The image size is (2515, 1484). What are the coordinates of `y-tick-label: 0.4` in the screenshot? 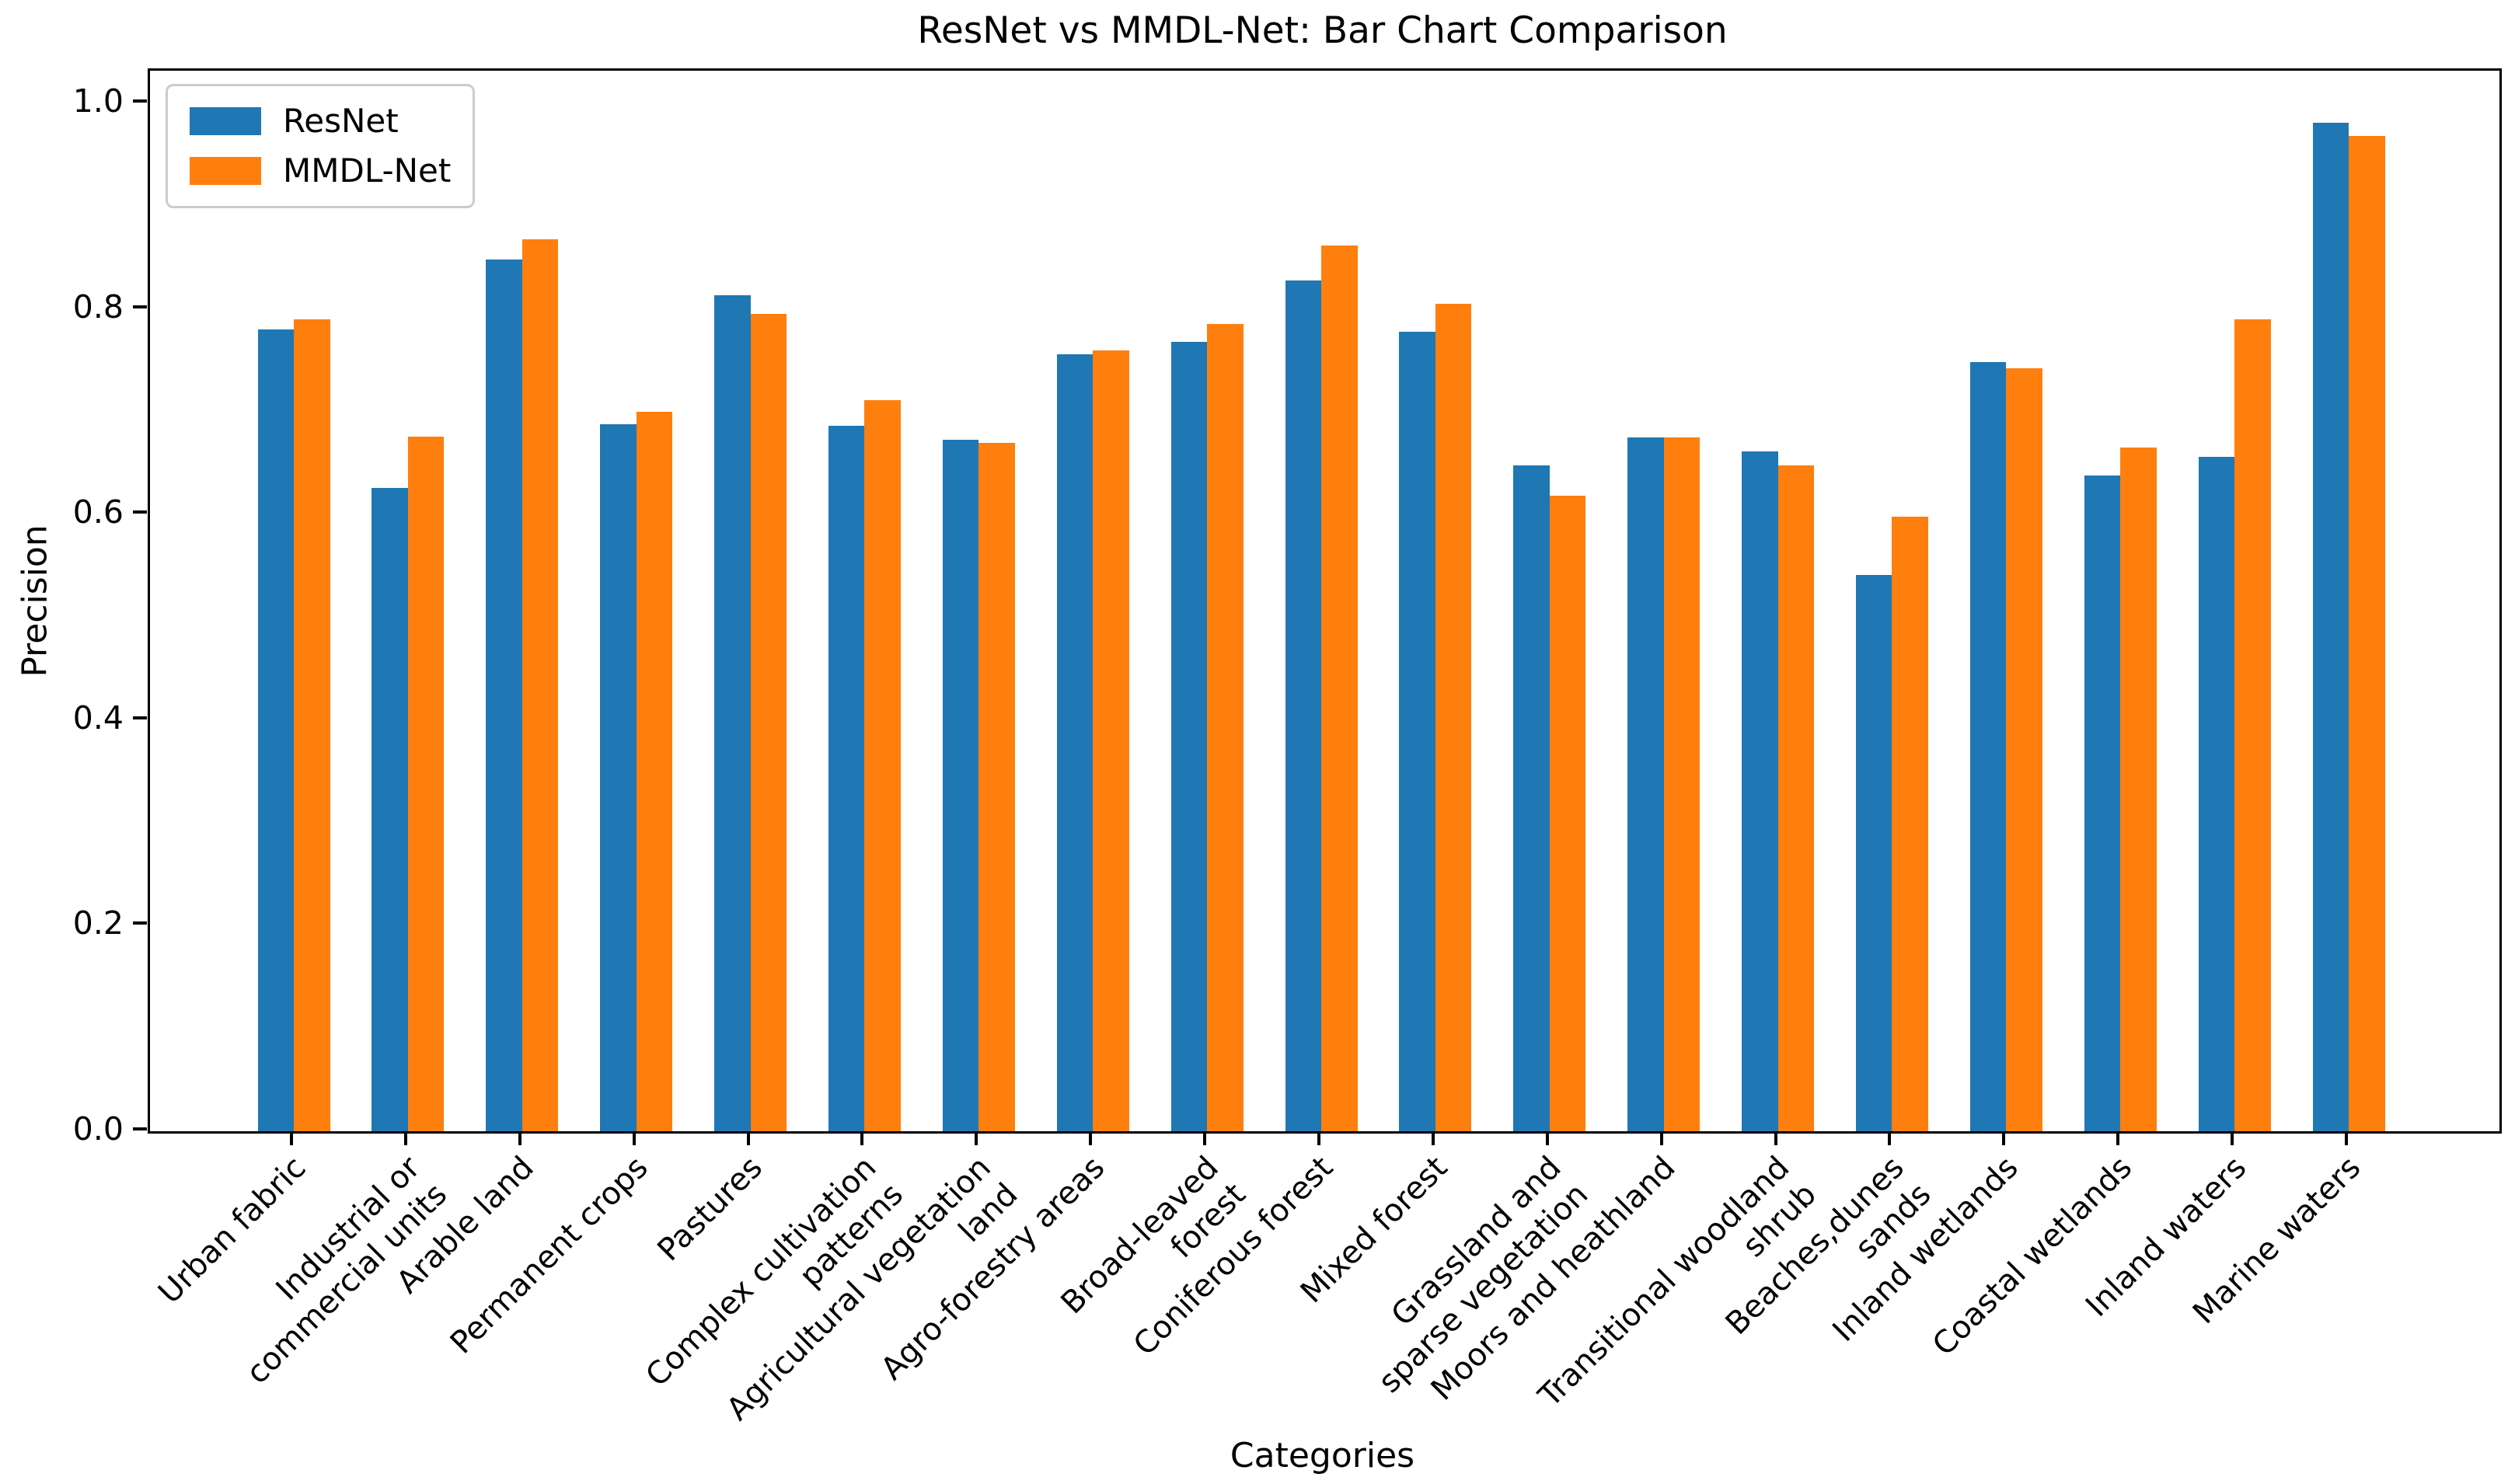 It's located at (98, 717).